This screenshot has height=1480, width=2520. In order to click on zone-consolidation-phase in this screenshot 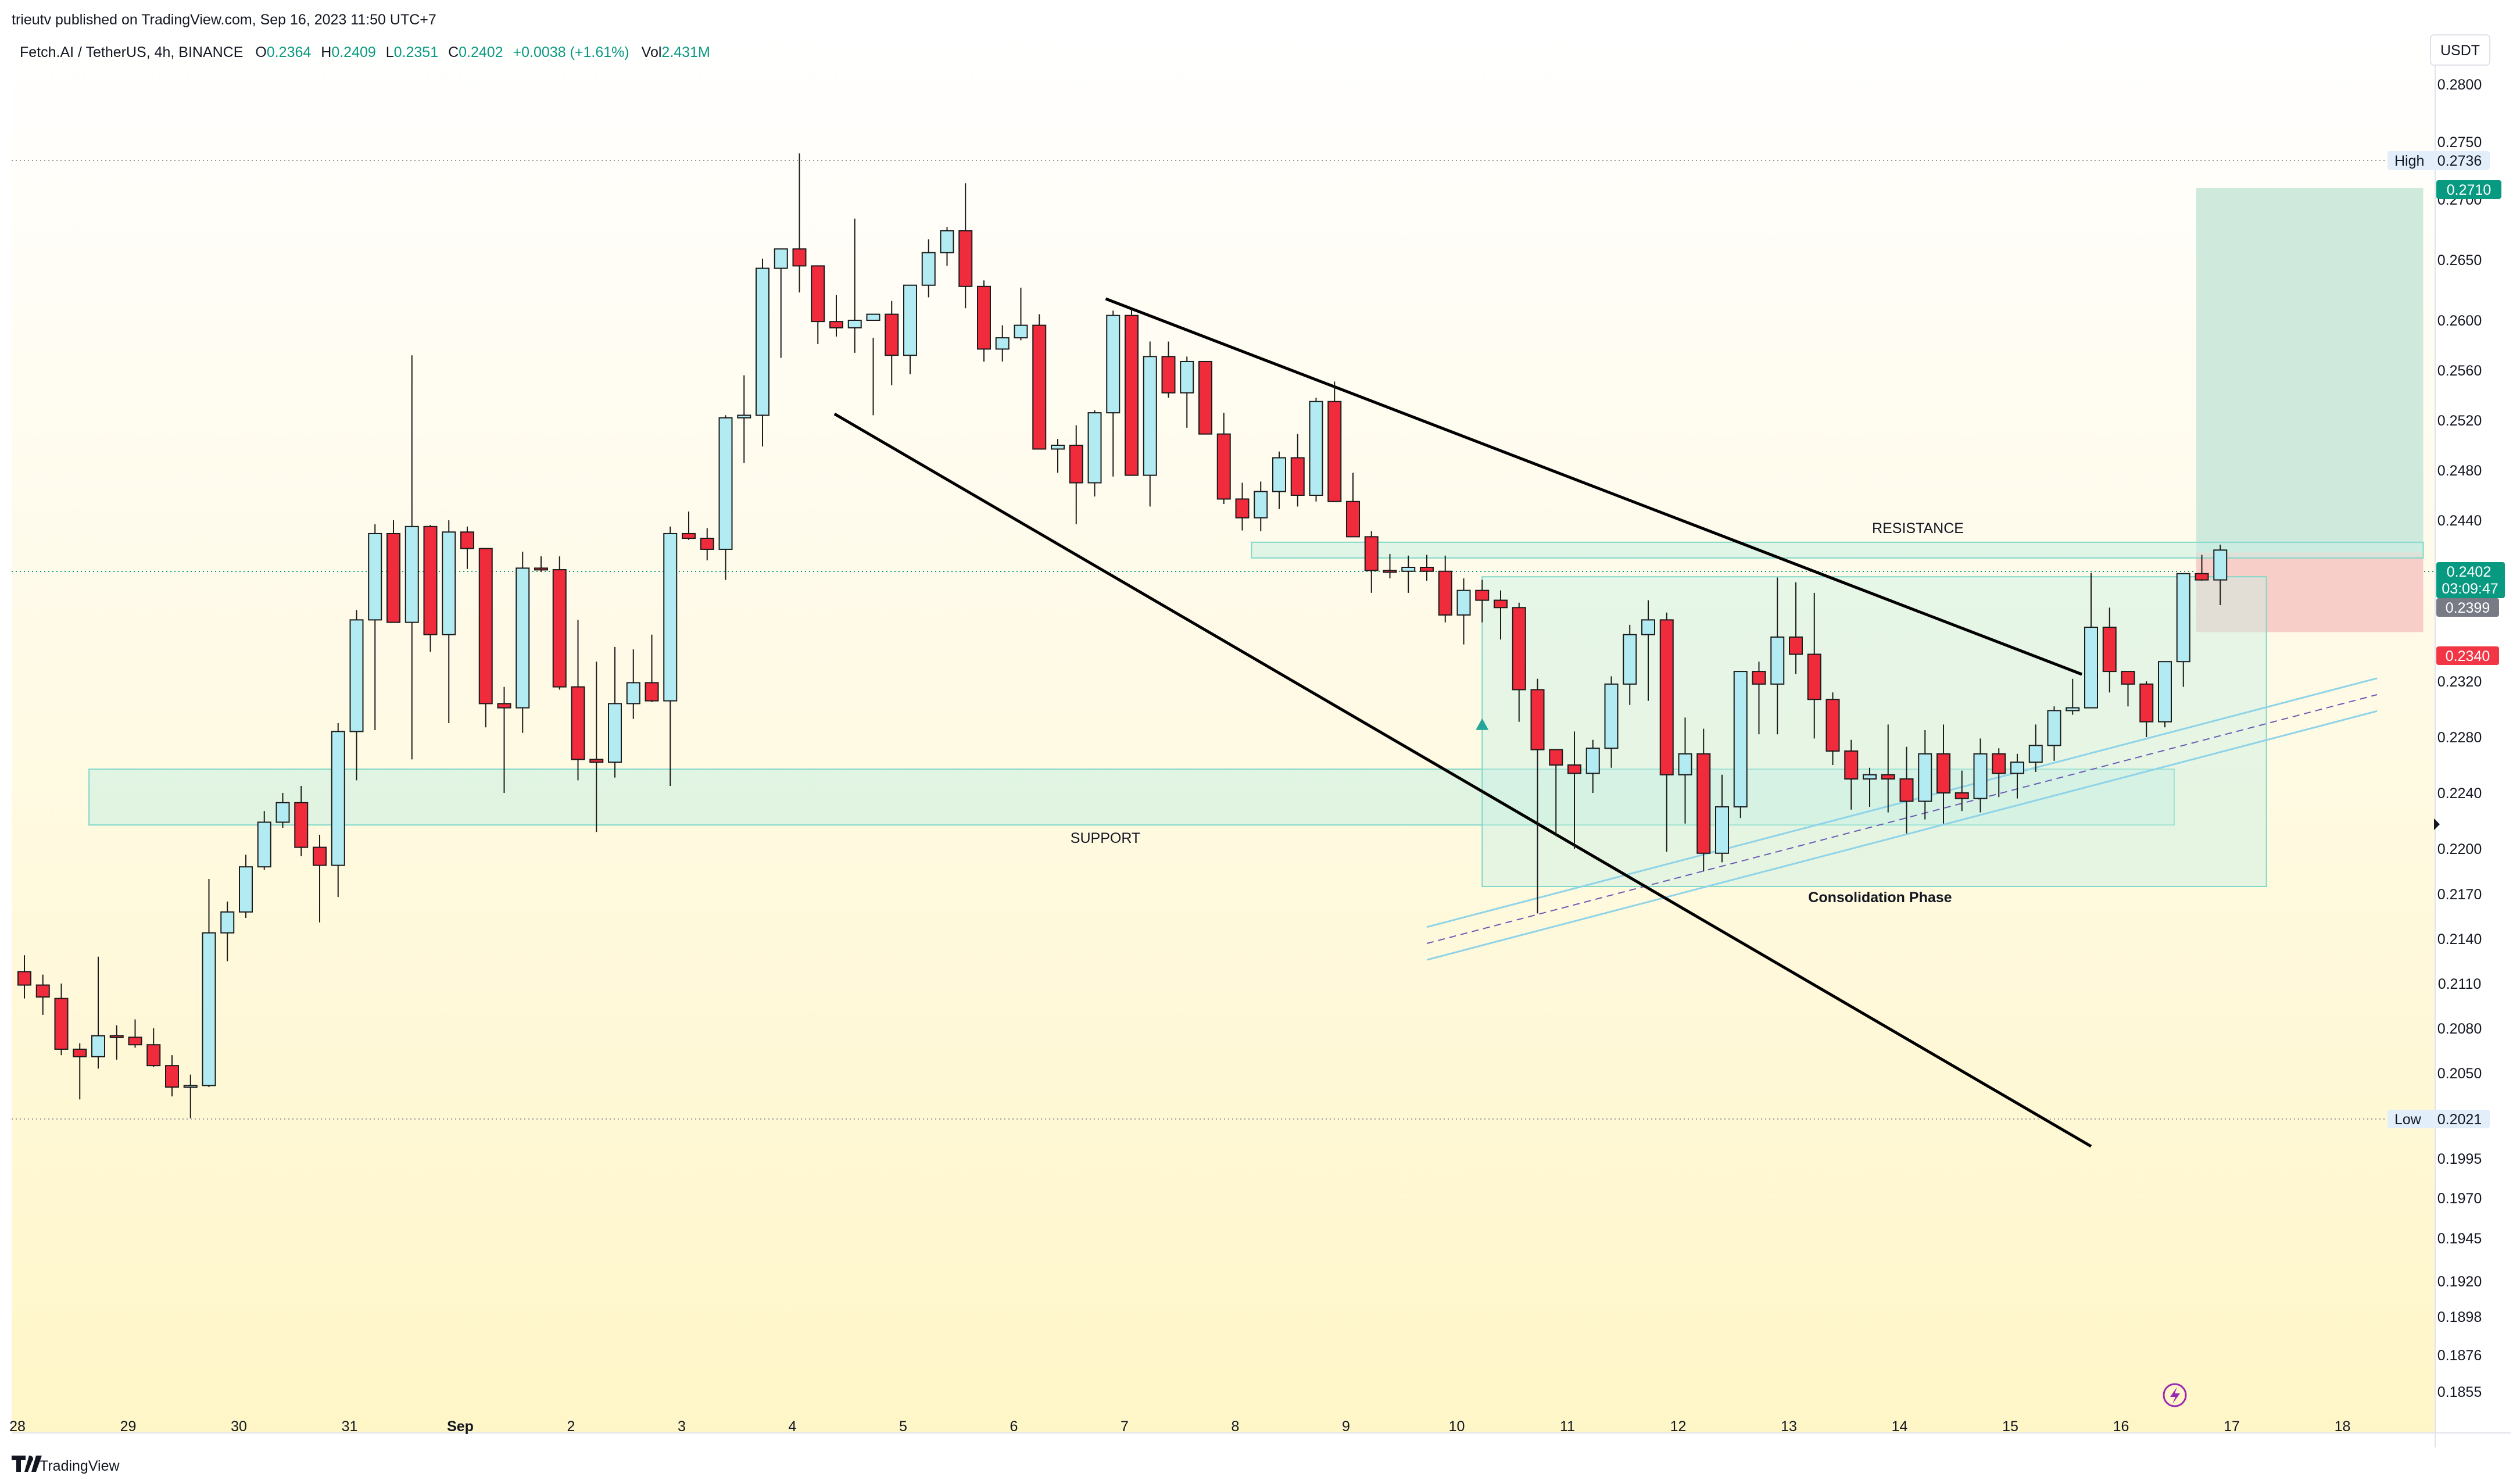, I will do `click(1874, 731)`.